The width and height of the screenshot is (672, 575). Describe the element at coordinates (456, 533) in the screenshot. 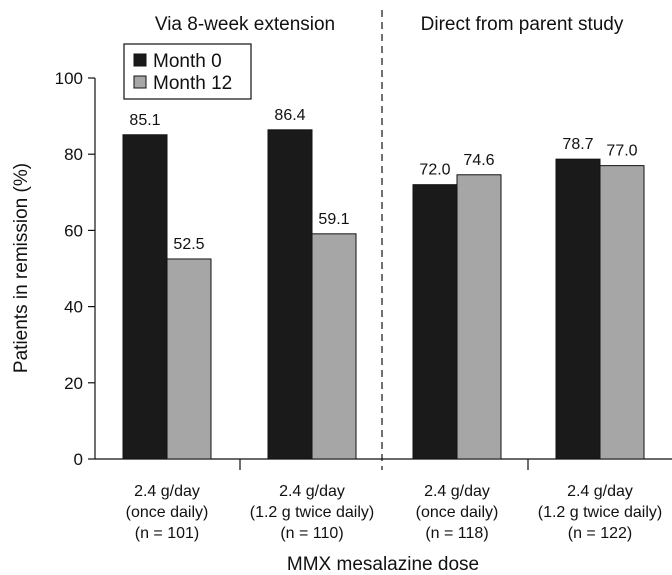

I see `category-label: (n = 118)` at that location.